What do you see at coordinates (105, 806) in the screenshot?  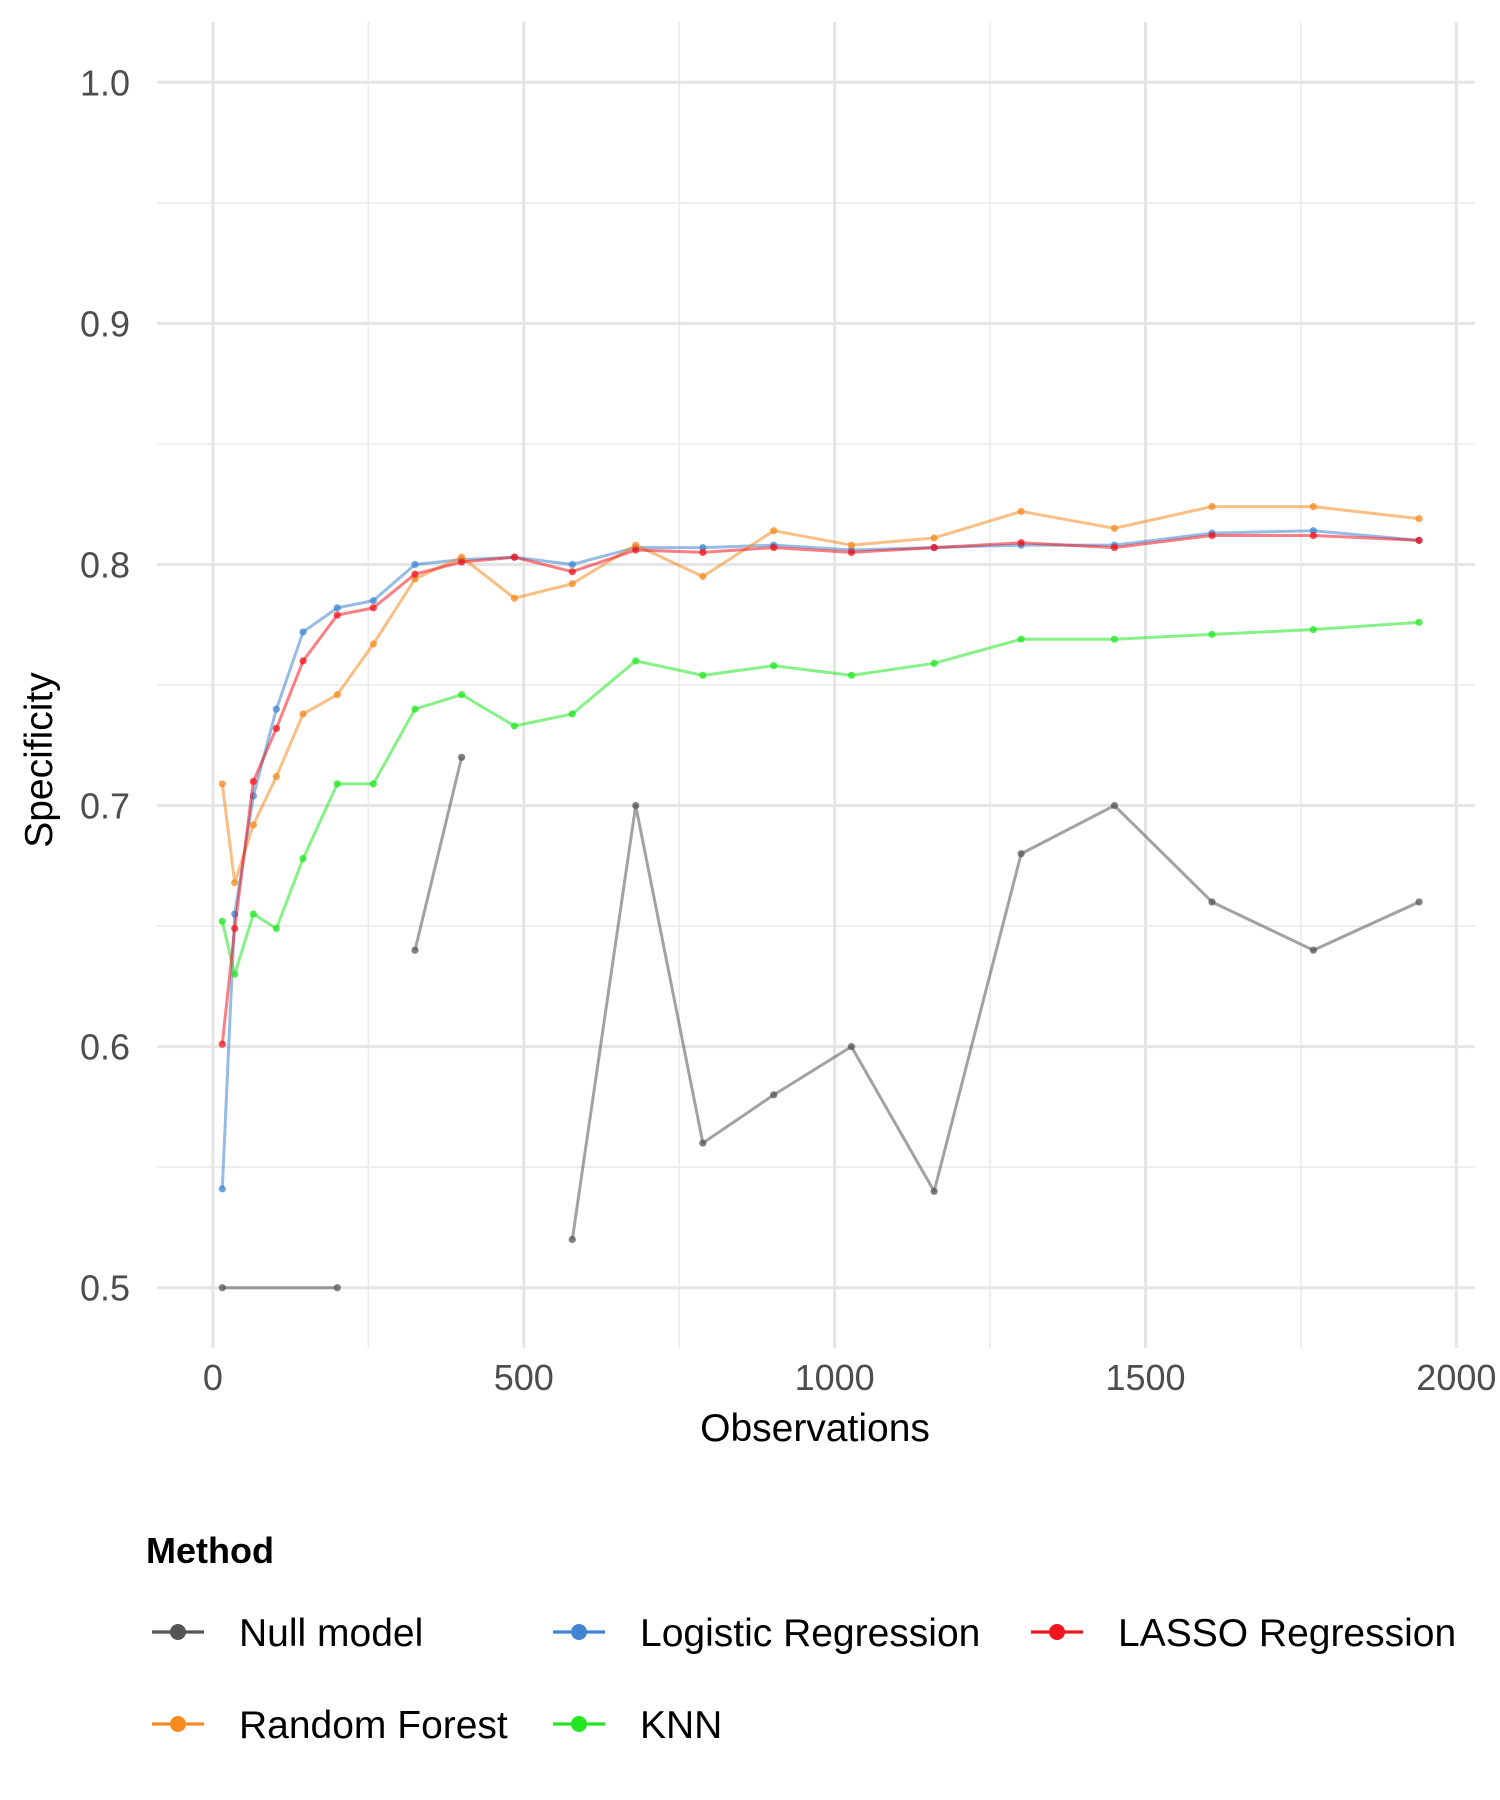 I see `y-tick-label: 0.7` at bounding box center [105, 806].